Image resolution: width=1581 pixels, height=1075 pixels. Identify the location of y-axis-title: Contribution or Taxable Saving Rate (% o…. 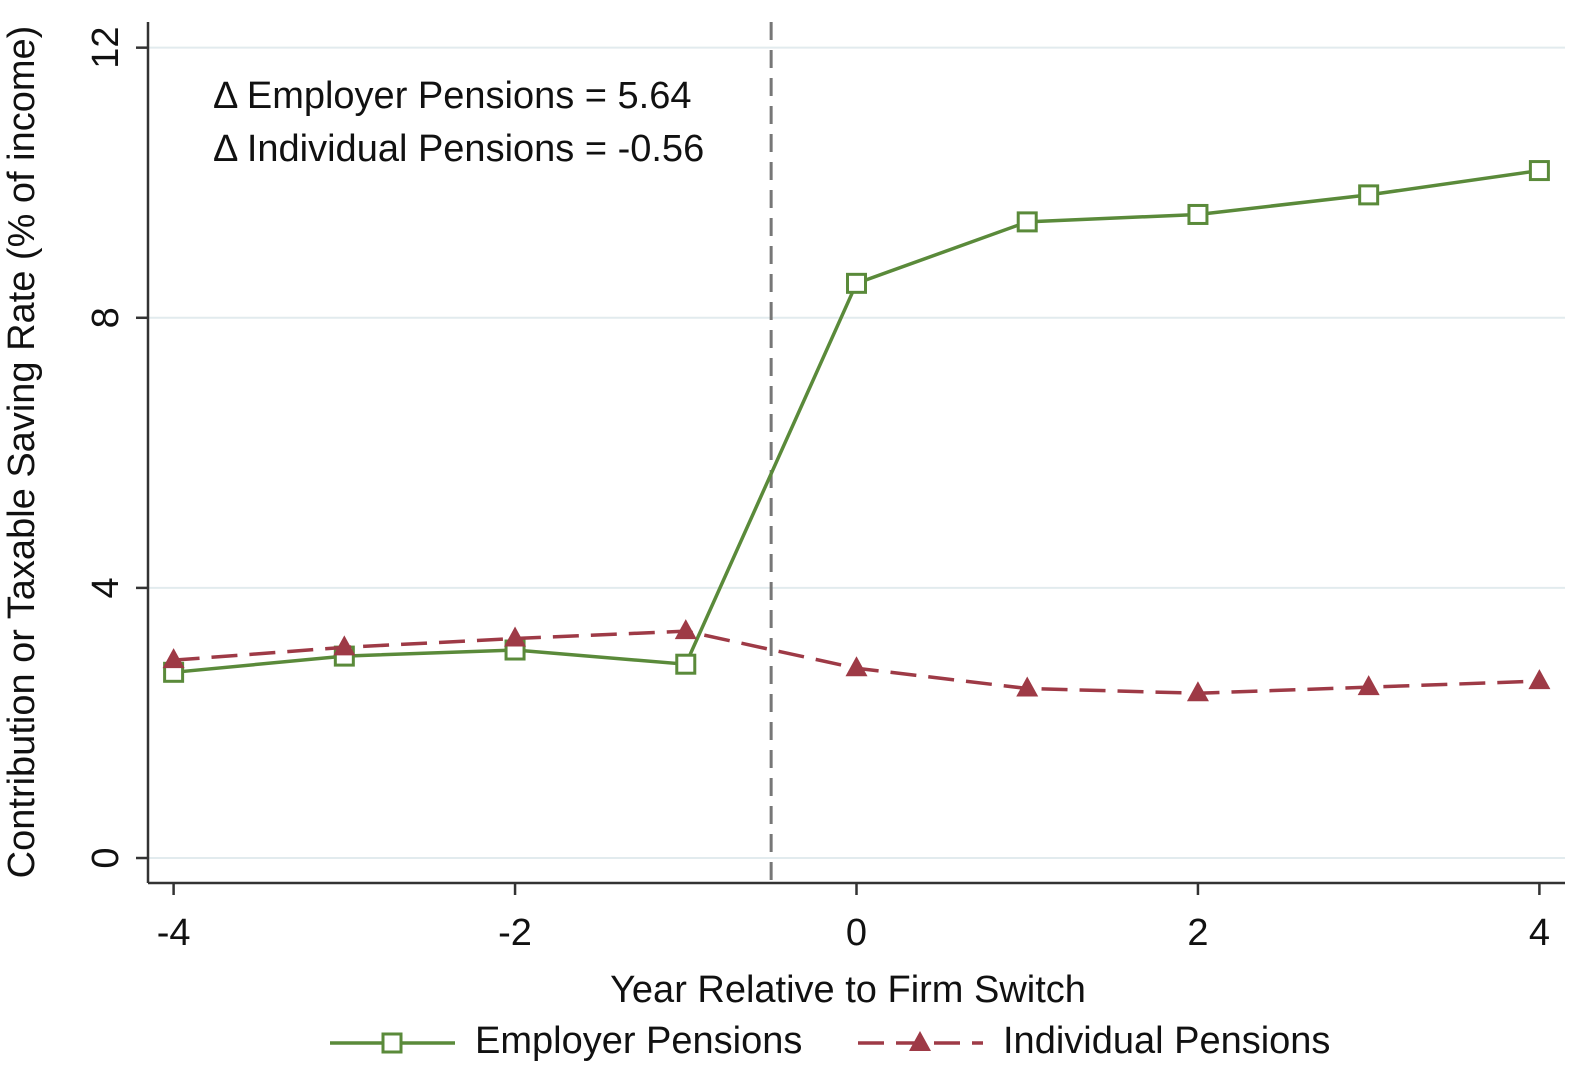
(22, 452).